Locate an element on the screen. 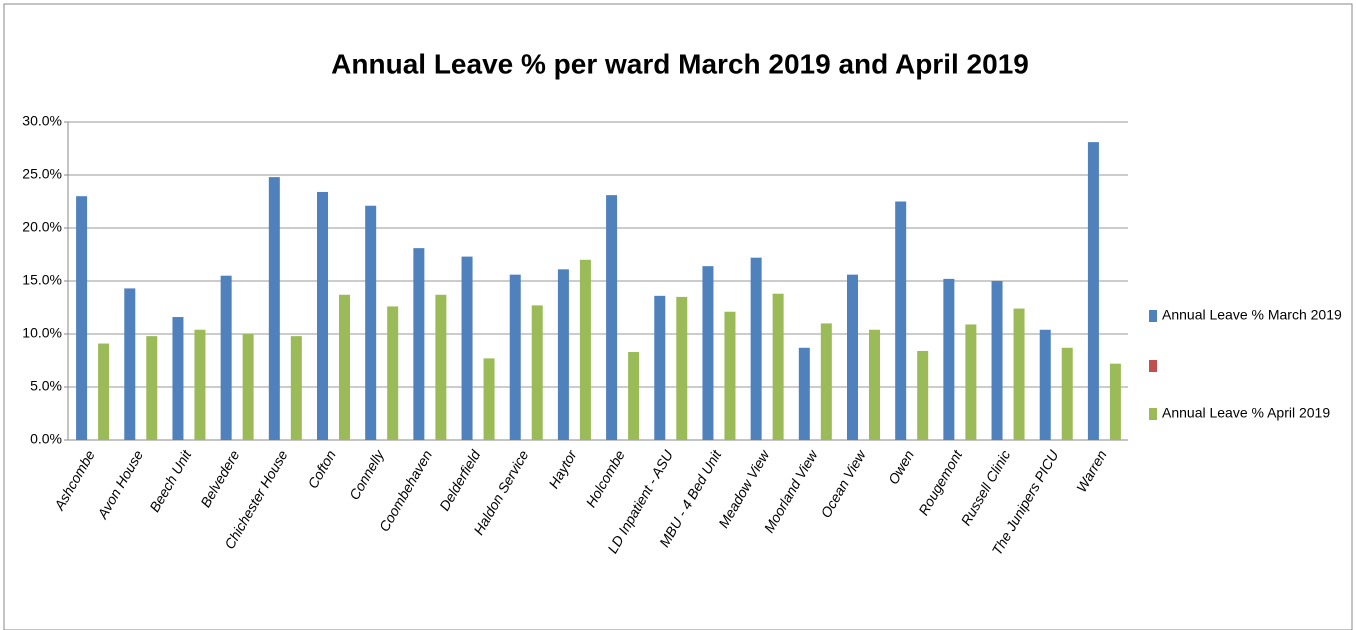 The width and height of the screenshot is (1356, 630). y-tick-label: 10.0% is located at coordinates (42, 333).